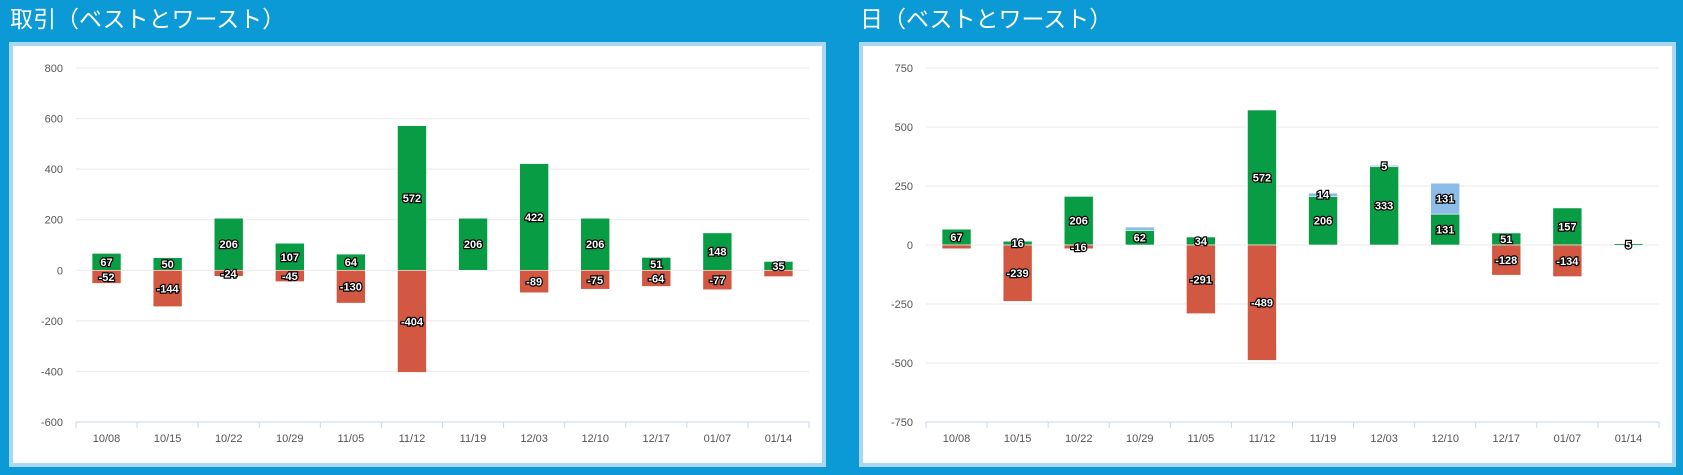  I want to click on data-label: 34, so click(1201, 242).